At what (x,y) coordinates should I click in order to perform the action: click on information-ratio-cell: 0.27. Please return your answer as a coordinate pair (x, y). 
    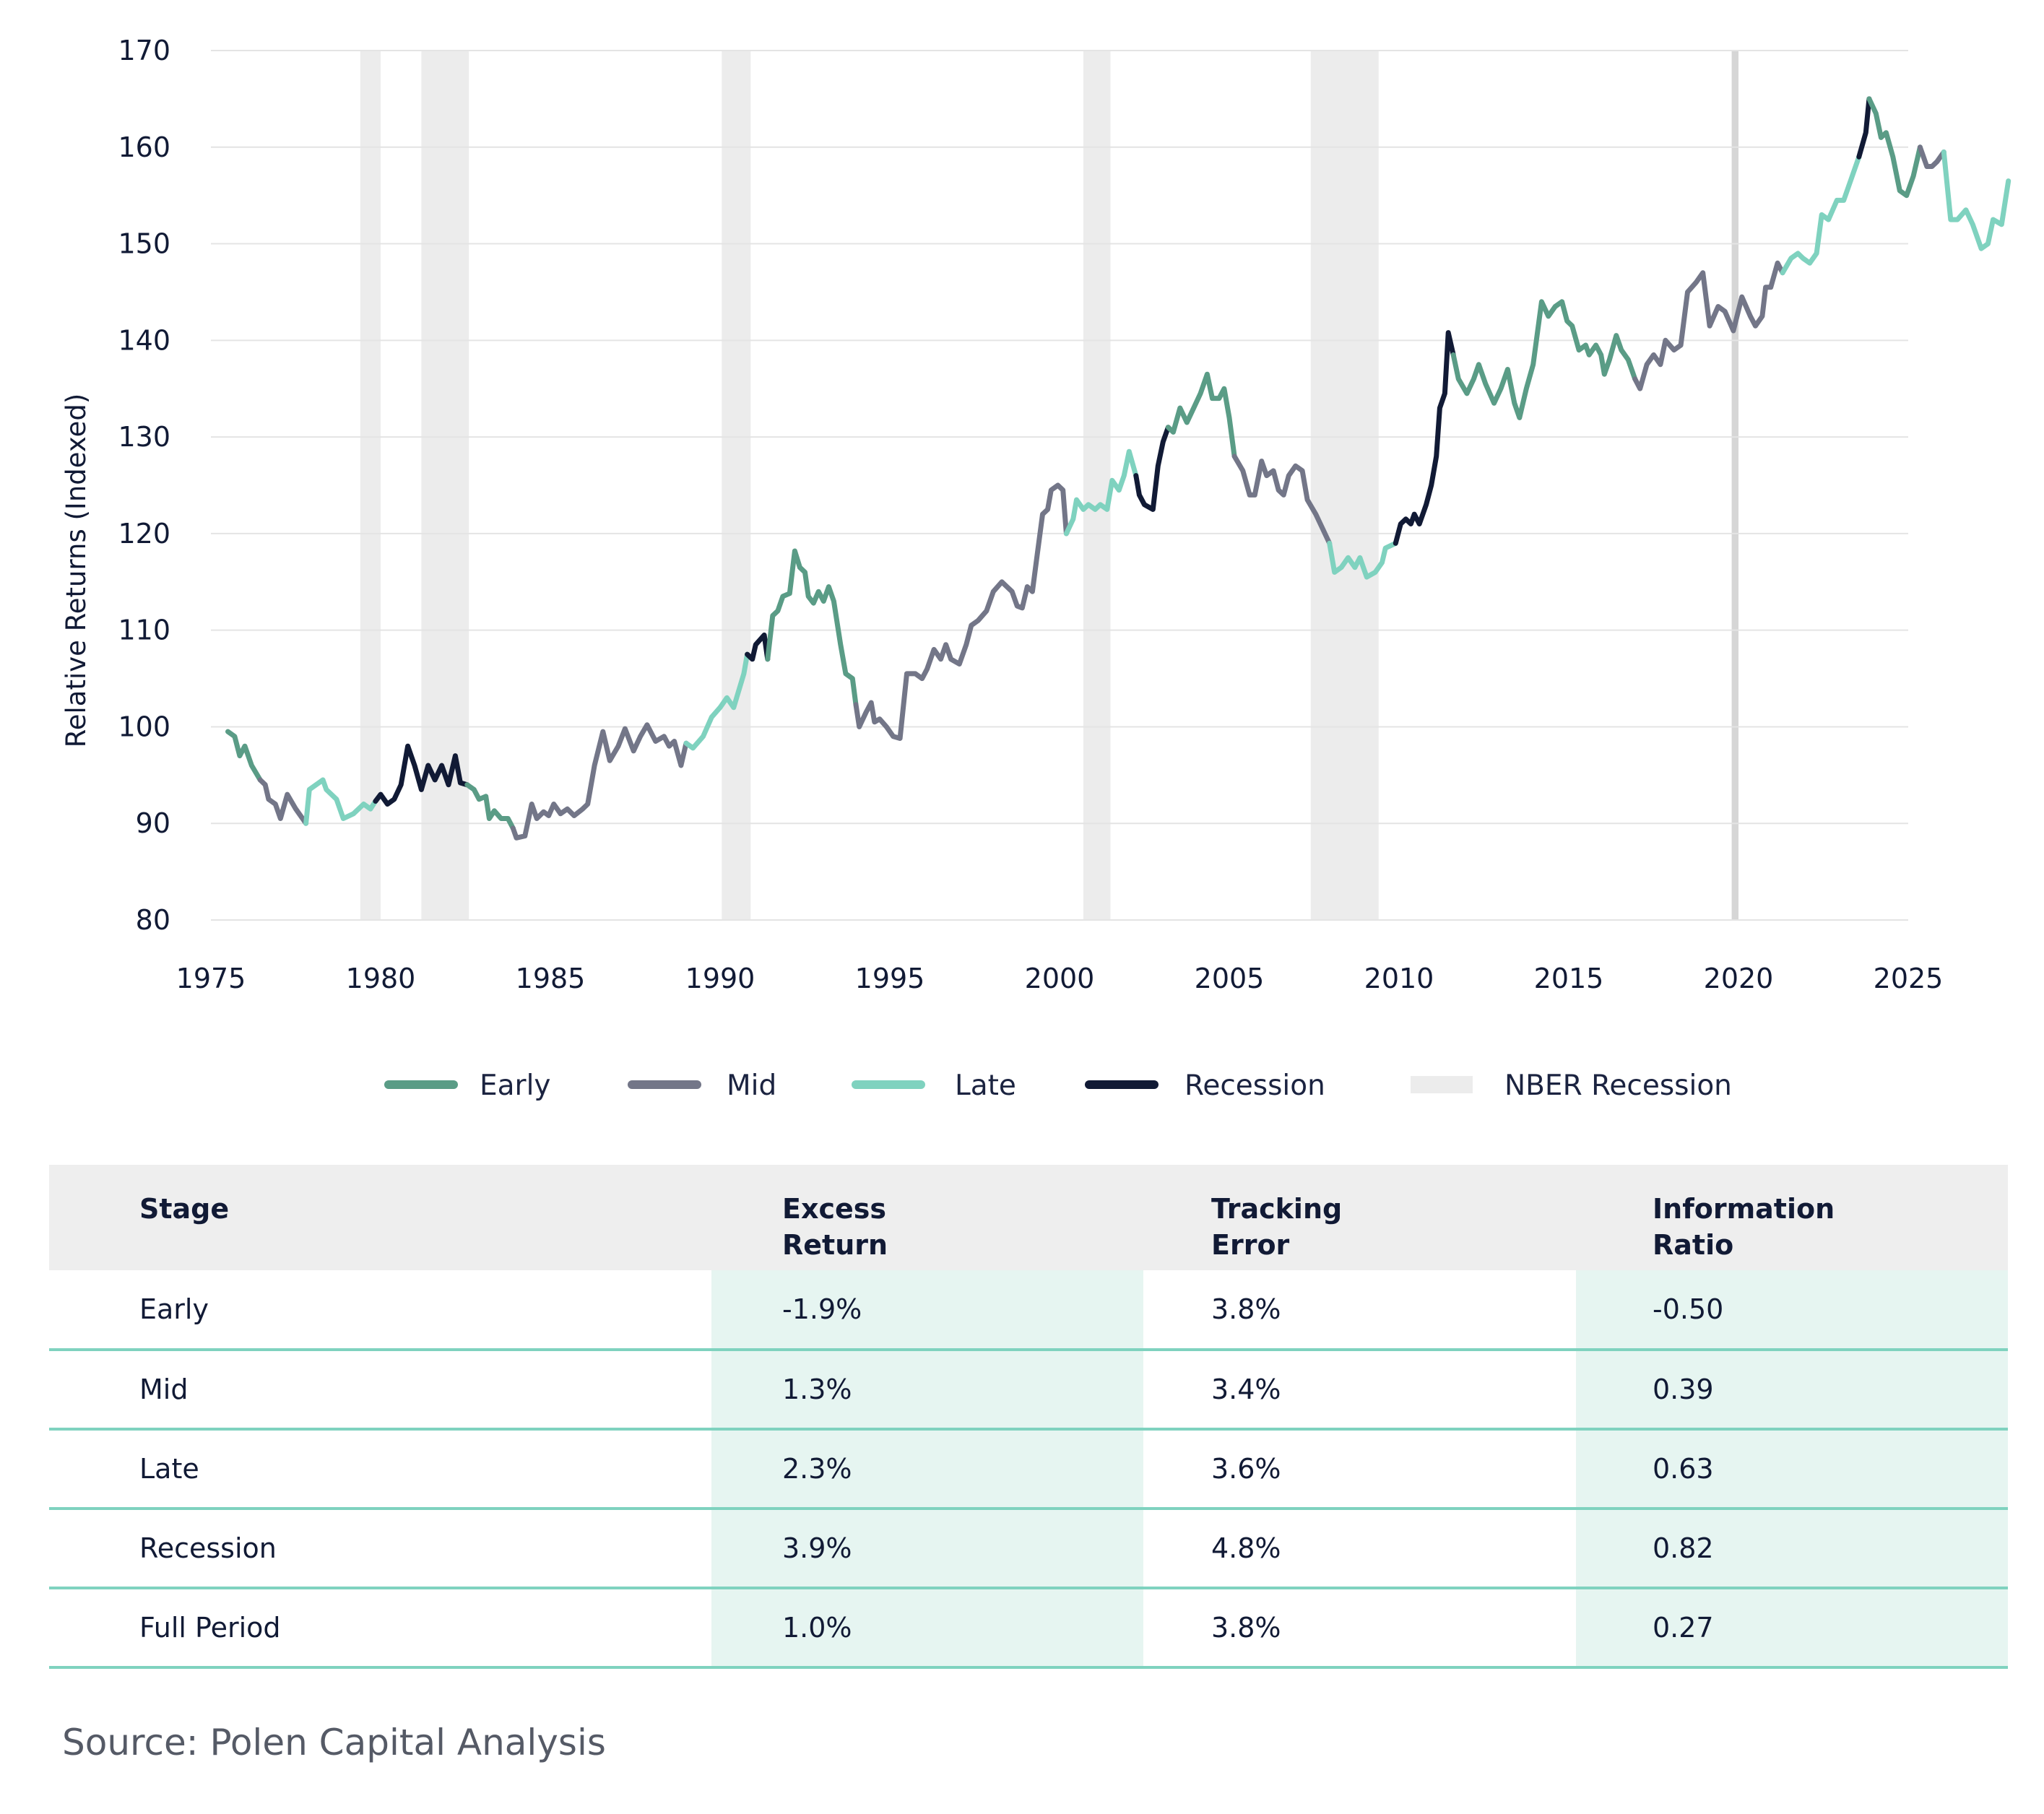
    Looking at the image, I should click on (1792, 1628).